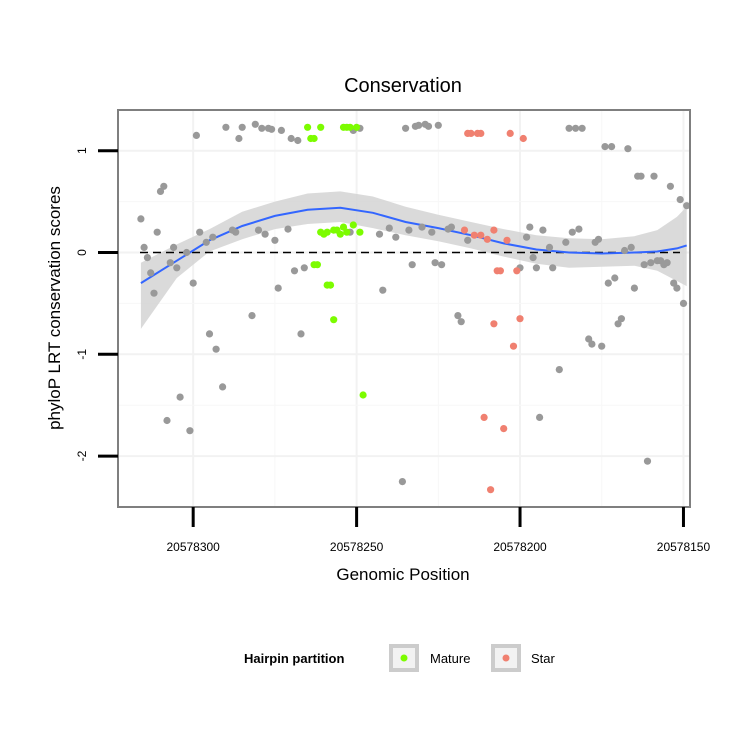  Describe the element at coordinates (506, 658) in the screenshot. I see `legend-star-dot` at that location.